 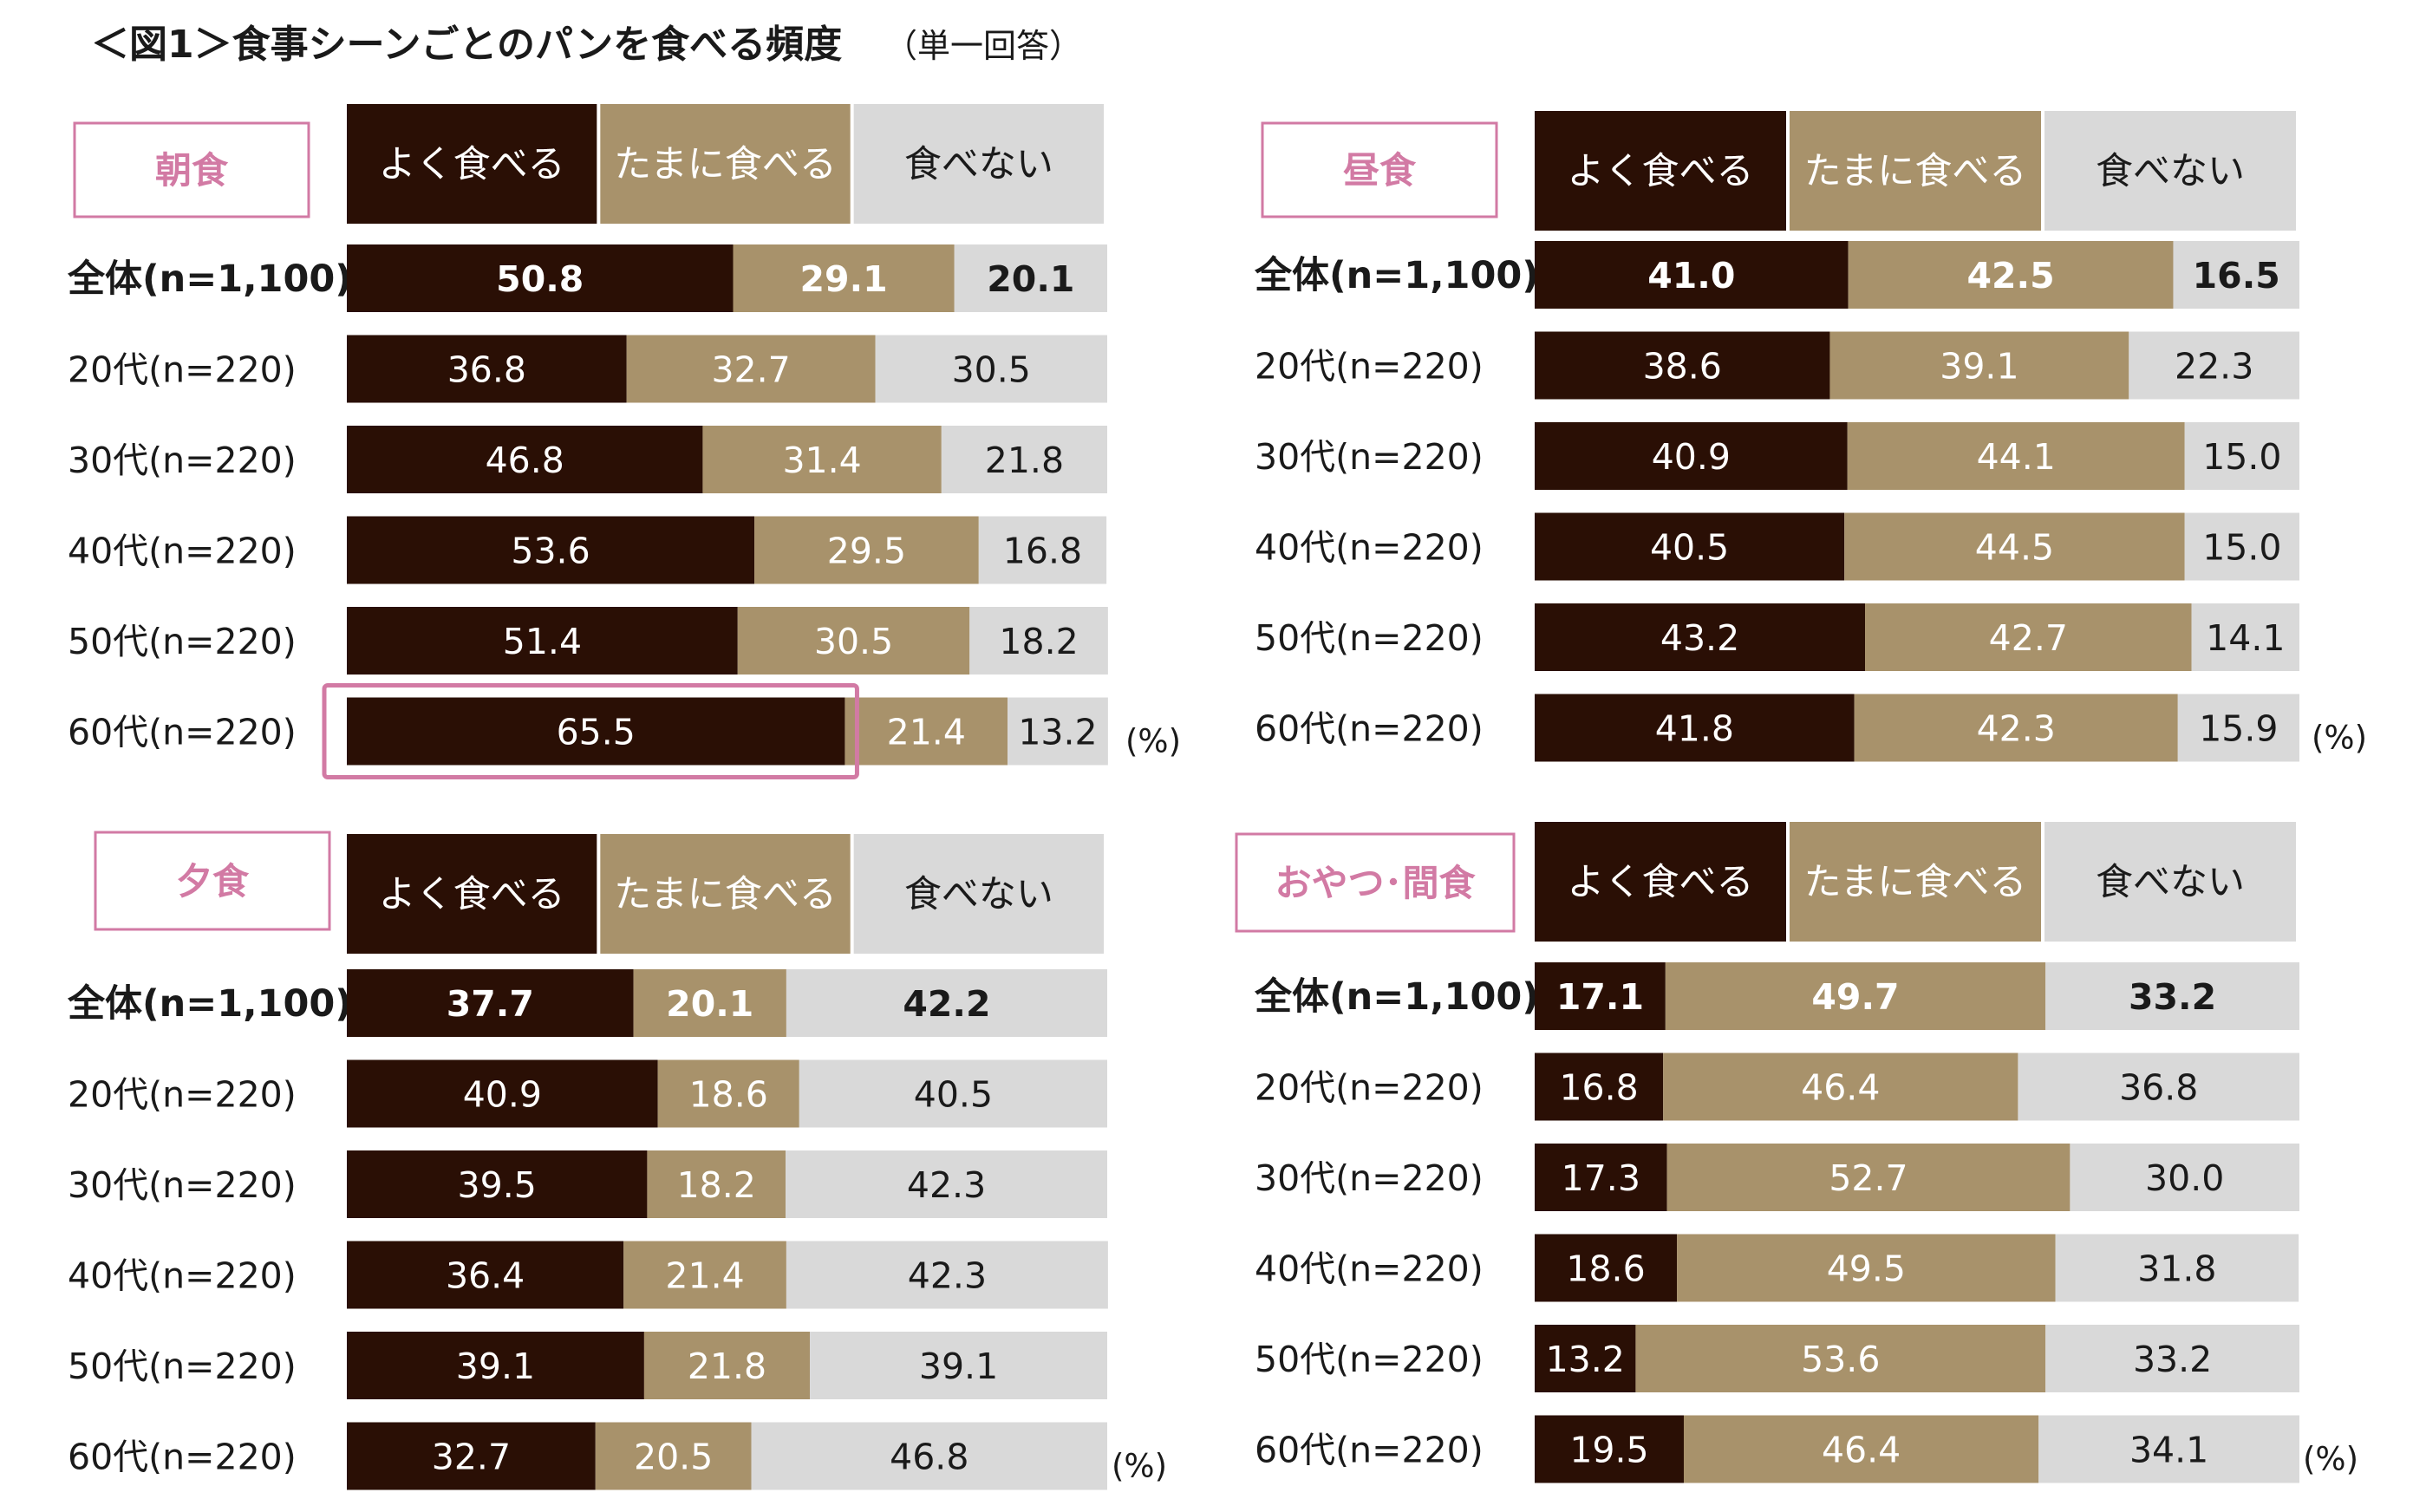 I want to click on data-label: 38.6, so click(x=1682, y=367).